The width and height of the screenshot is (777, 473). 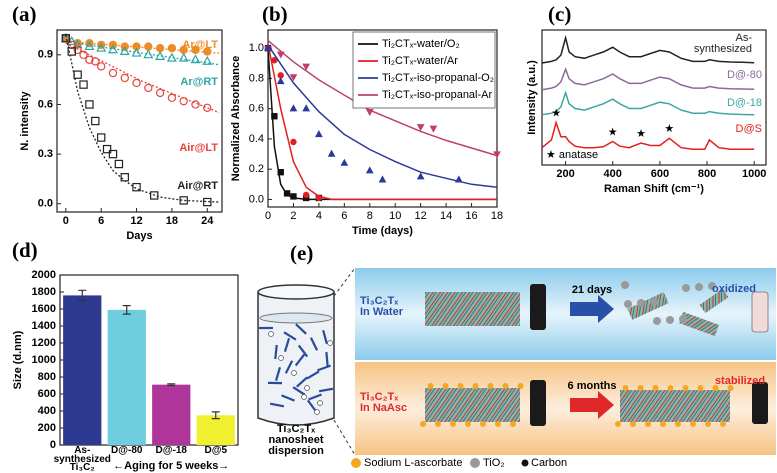 I want to click on legend-swatch, so click(x=356, y=463).